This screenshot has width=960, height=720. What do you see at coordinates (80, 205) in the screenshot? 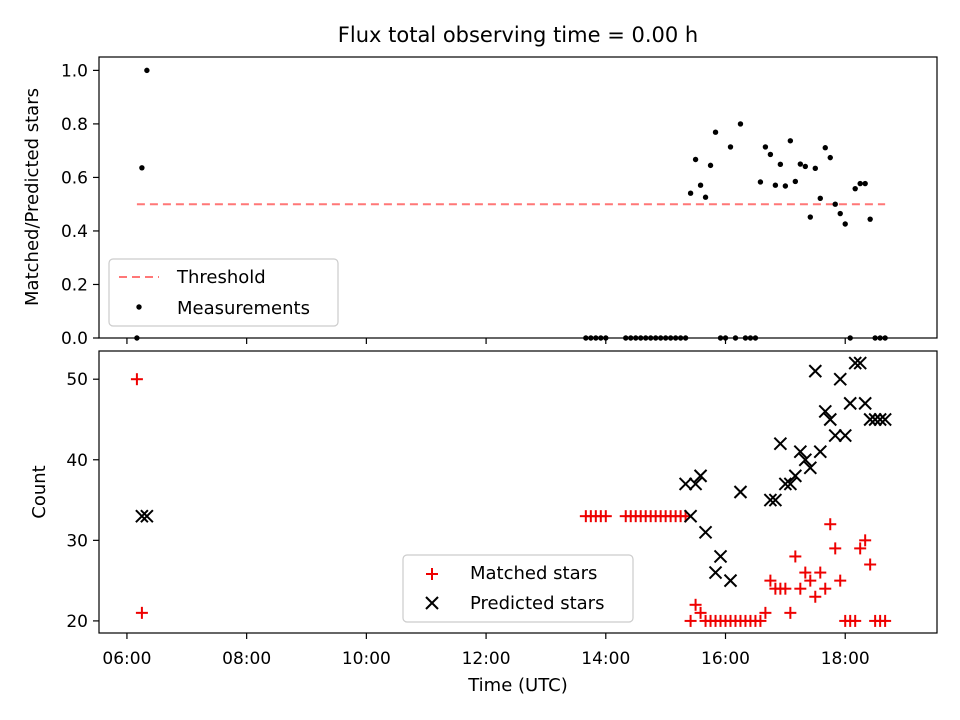
I see `top-y-ticks: 0.0 0.2 0.4 0.6 0.8 1.0` at bounding box center [80, 205].